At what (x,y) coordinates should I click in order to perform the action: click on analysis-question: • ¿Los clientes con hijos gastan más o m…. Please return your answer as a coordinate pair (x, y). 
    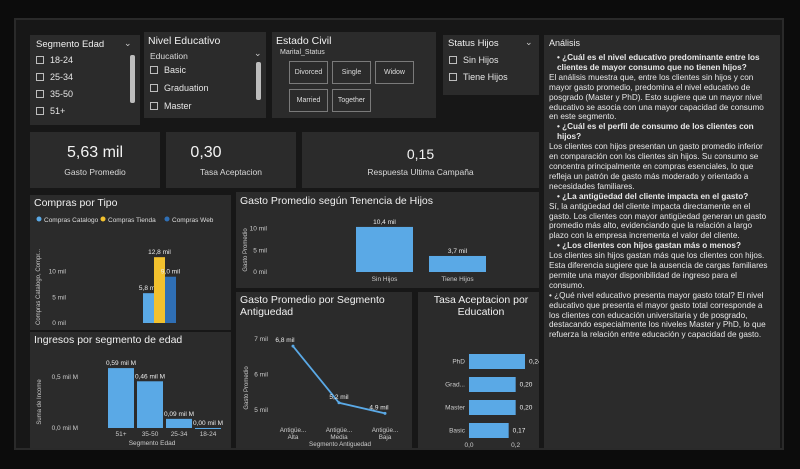
    Looking at the image, I should click on (649, 246).